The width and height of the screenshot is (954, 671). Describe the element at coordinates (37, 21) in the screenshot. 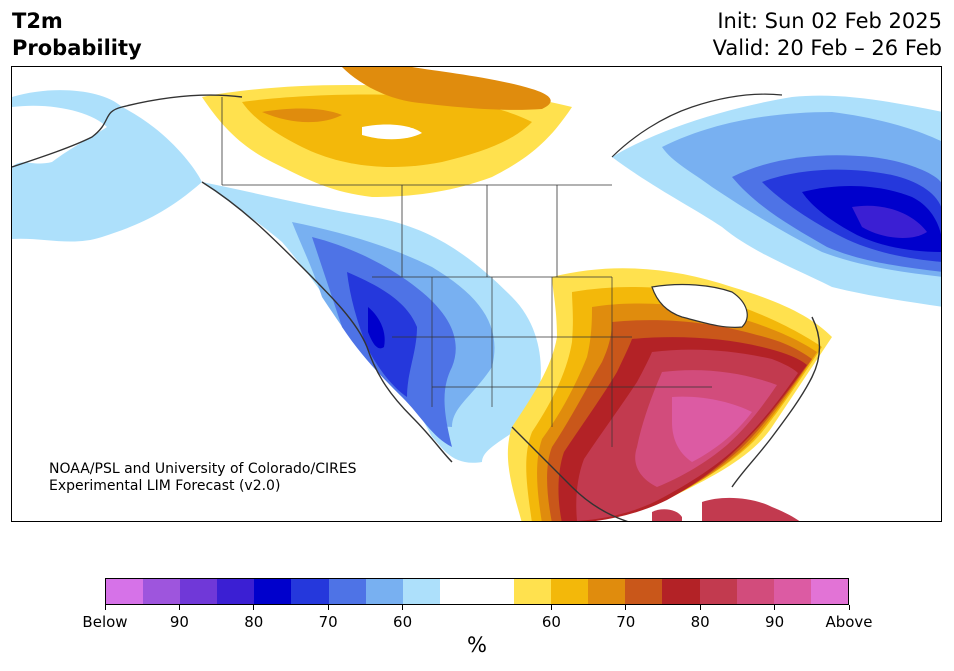

I see `title-variable: T2m` at that location.